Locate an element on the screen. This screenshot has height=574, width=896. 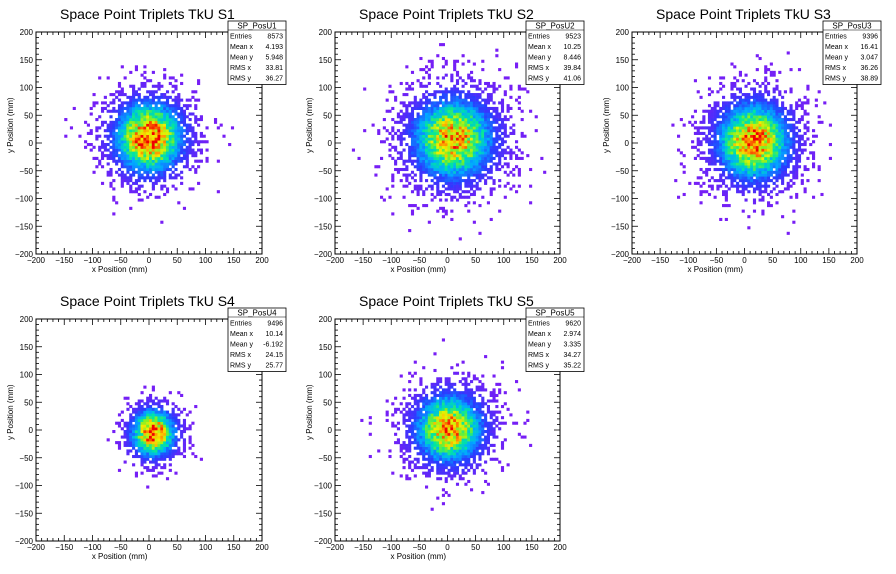
x-tick-label: −200 is located at coordinates (36, 547).